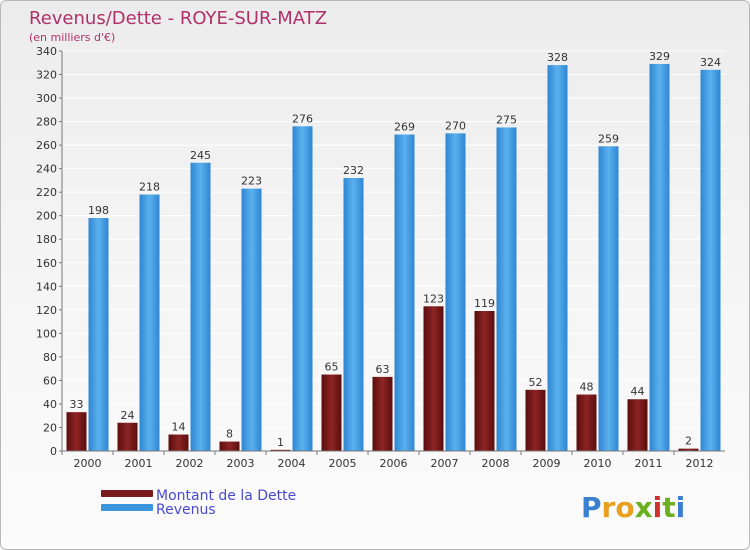 The image size is (750, 550). What do you see at coordinates (506, 119) in the screenshot?
I see `data-label-revenus: 275` at bounding box center [506, 119].